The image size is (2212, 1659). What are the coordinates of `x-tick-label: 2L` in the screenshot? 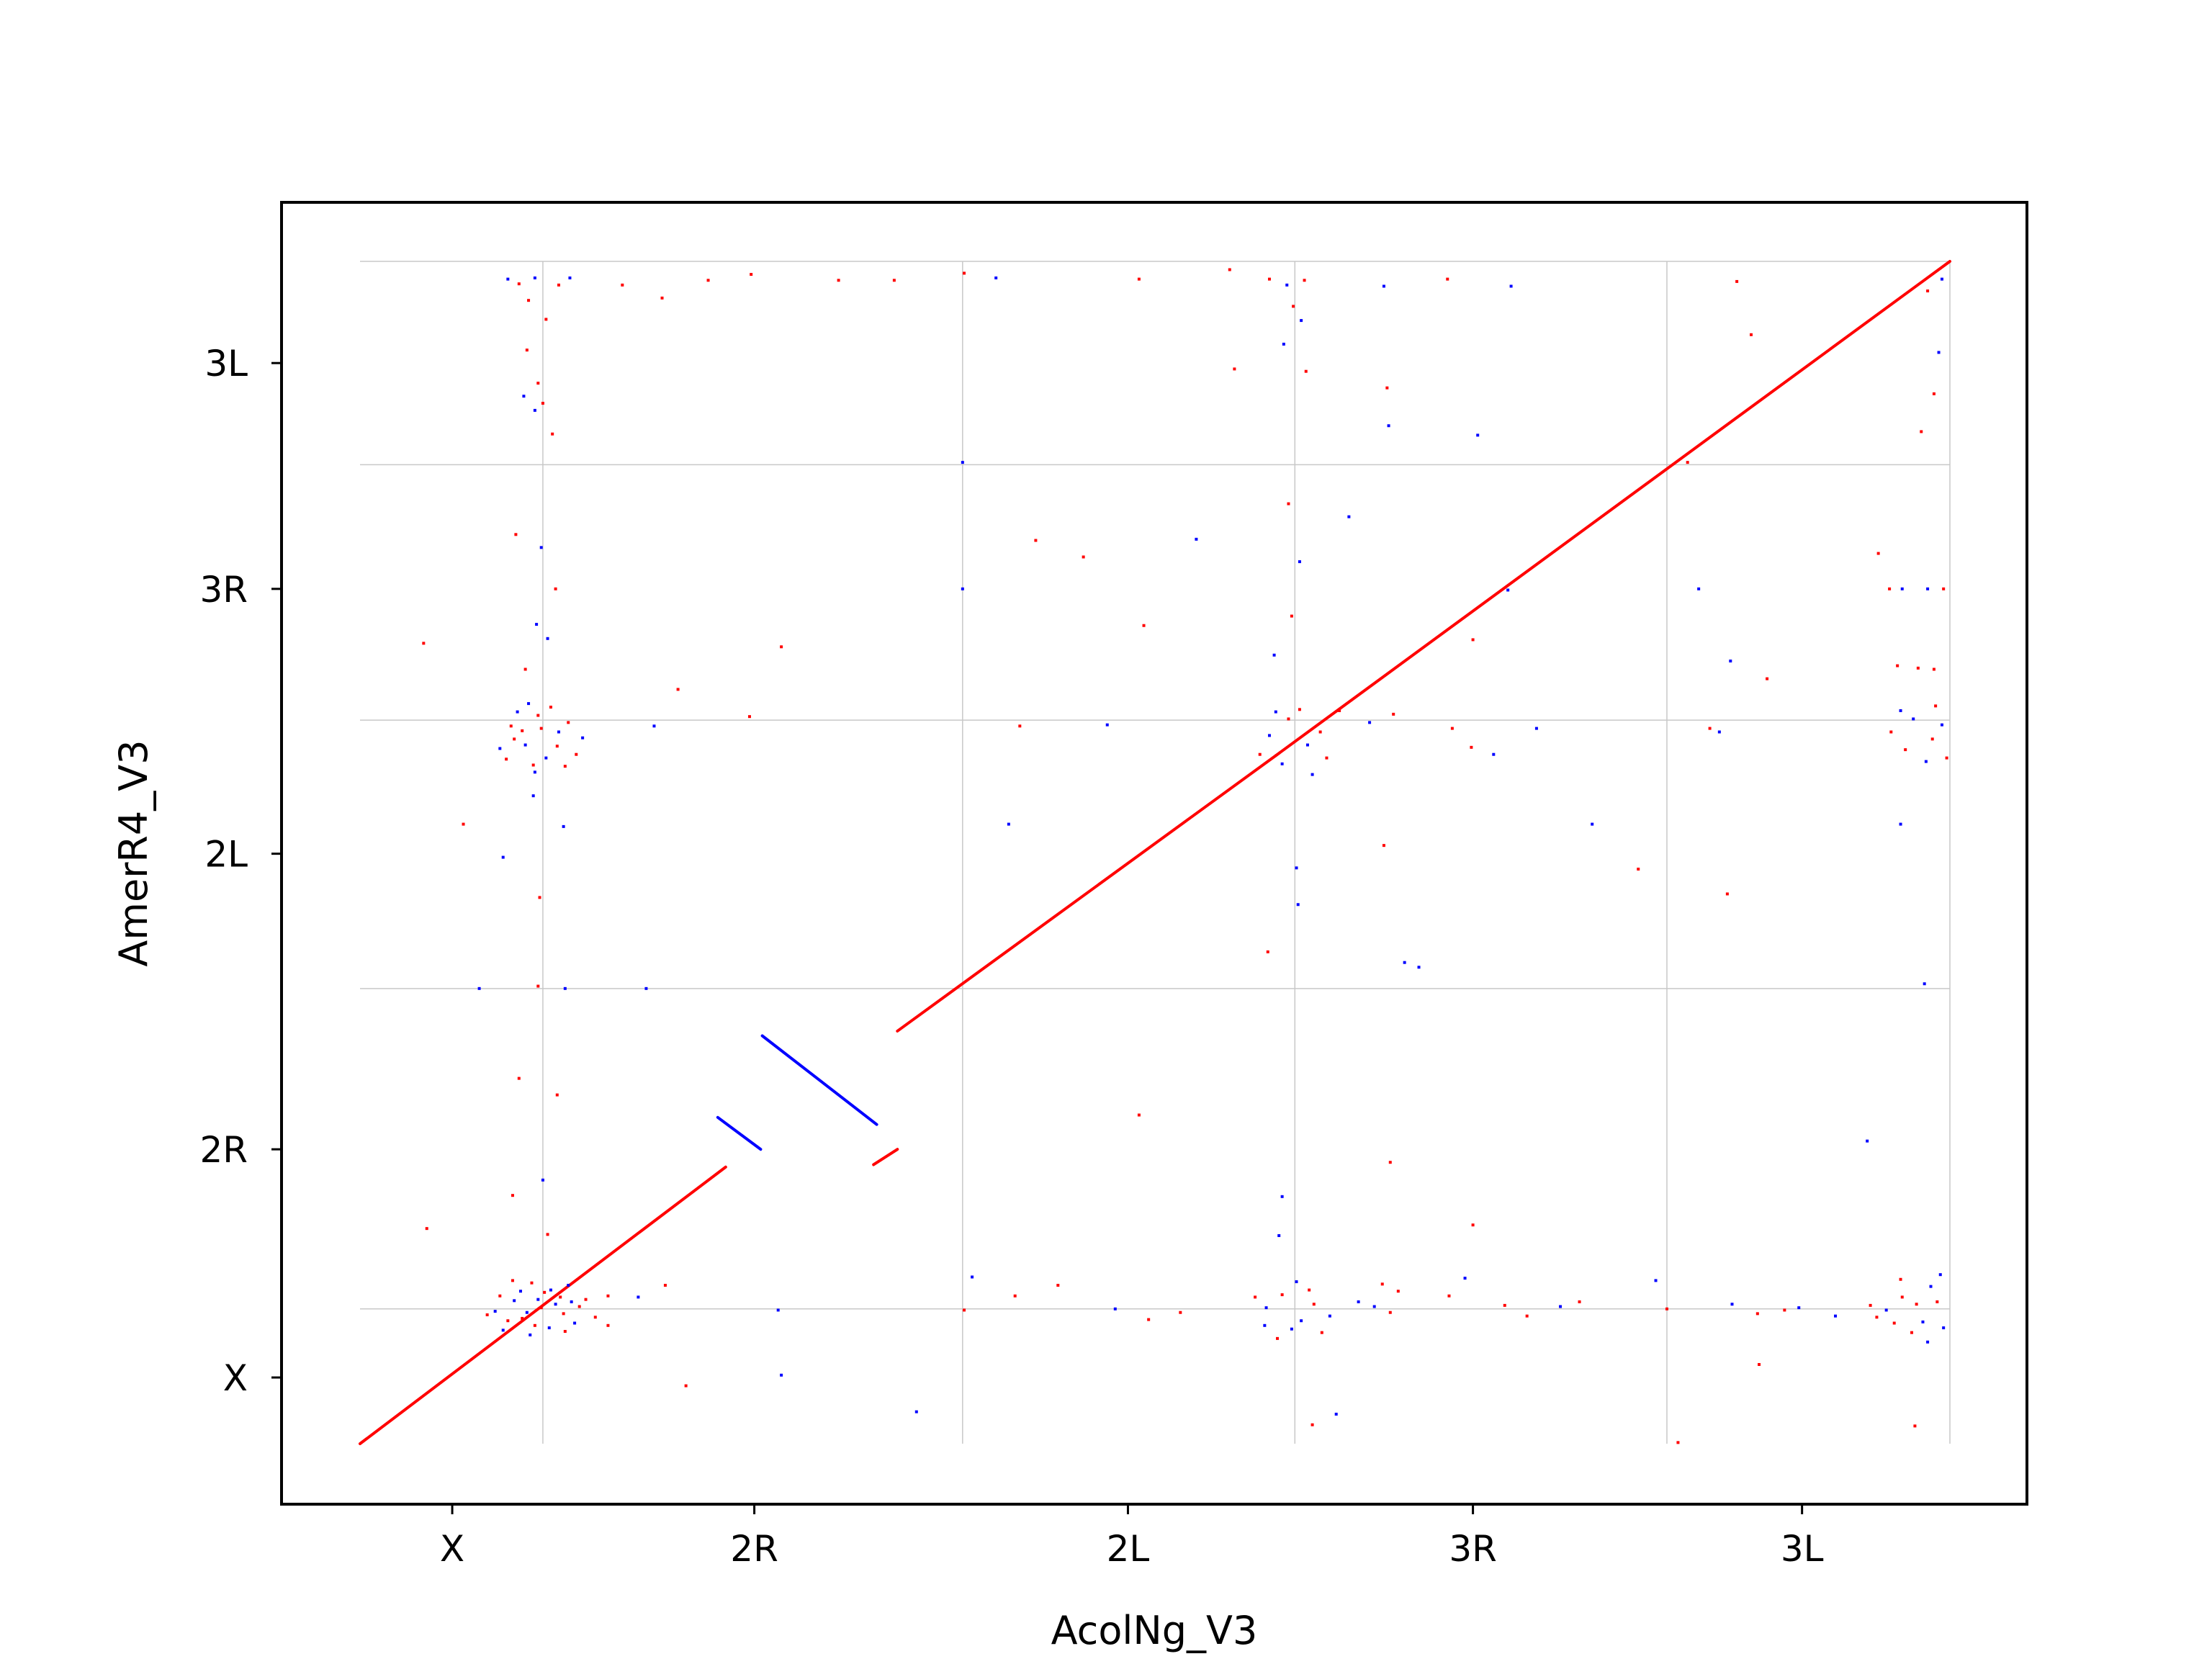 It's located at (1128, 1549).